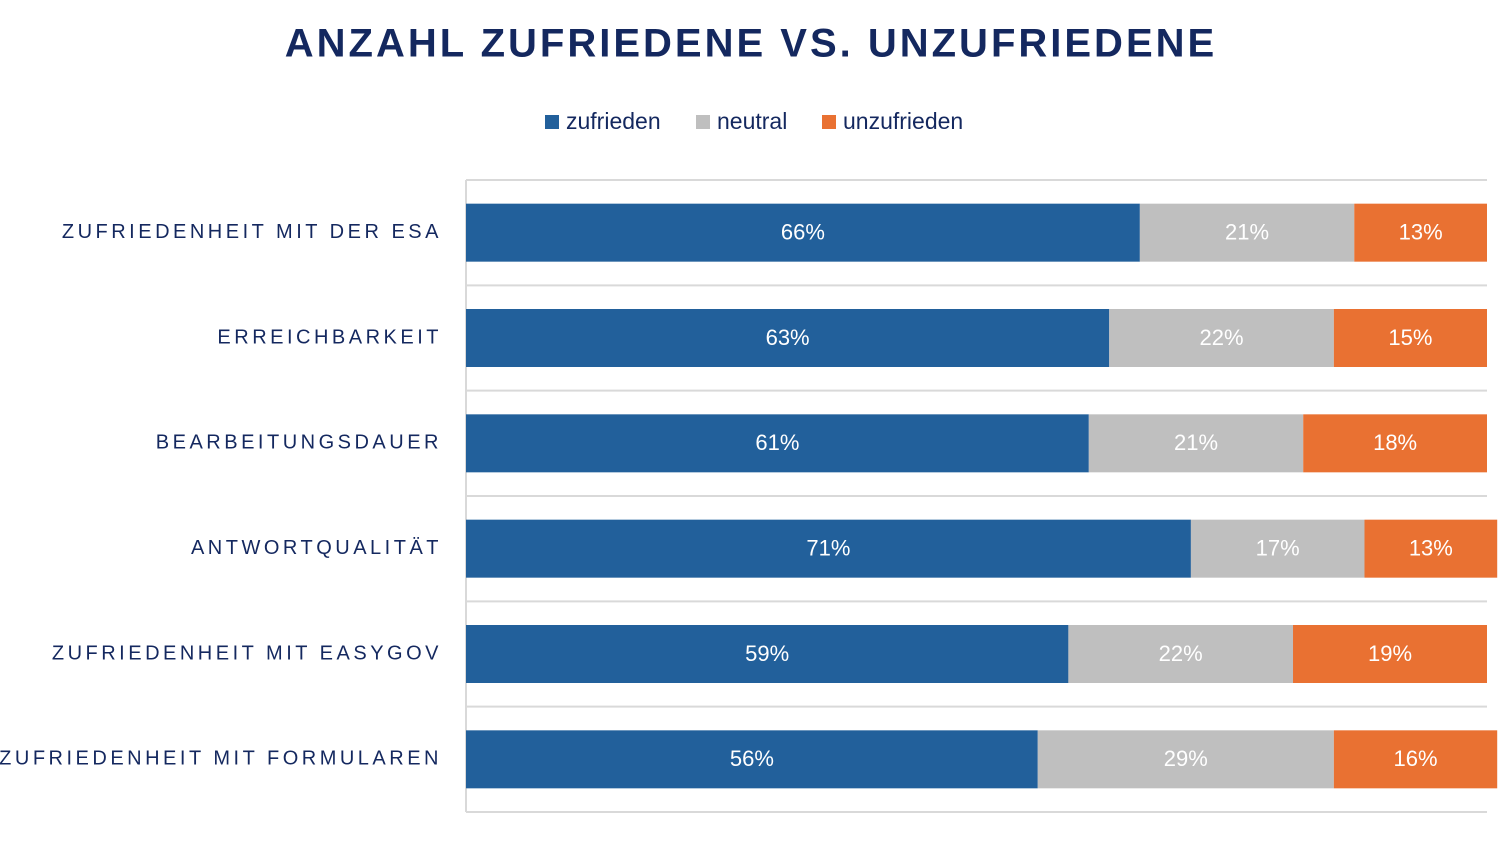 The width and height of the screenshot is (1500, 844). I want to click on category-label: BEARBEITUNGSDAUER, so click(299, 443).